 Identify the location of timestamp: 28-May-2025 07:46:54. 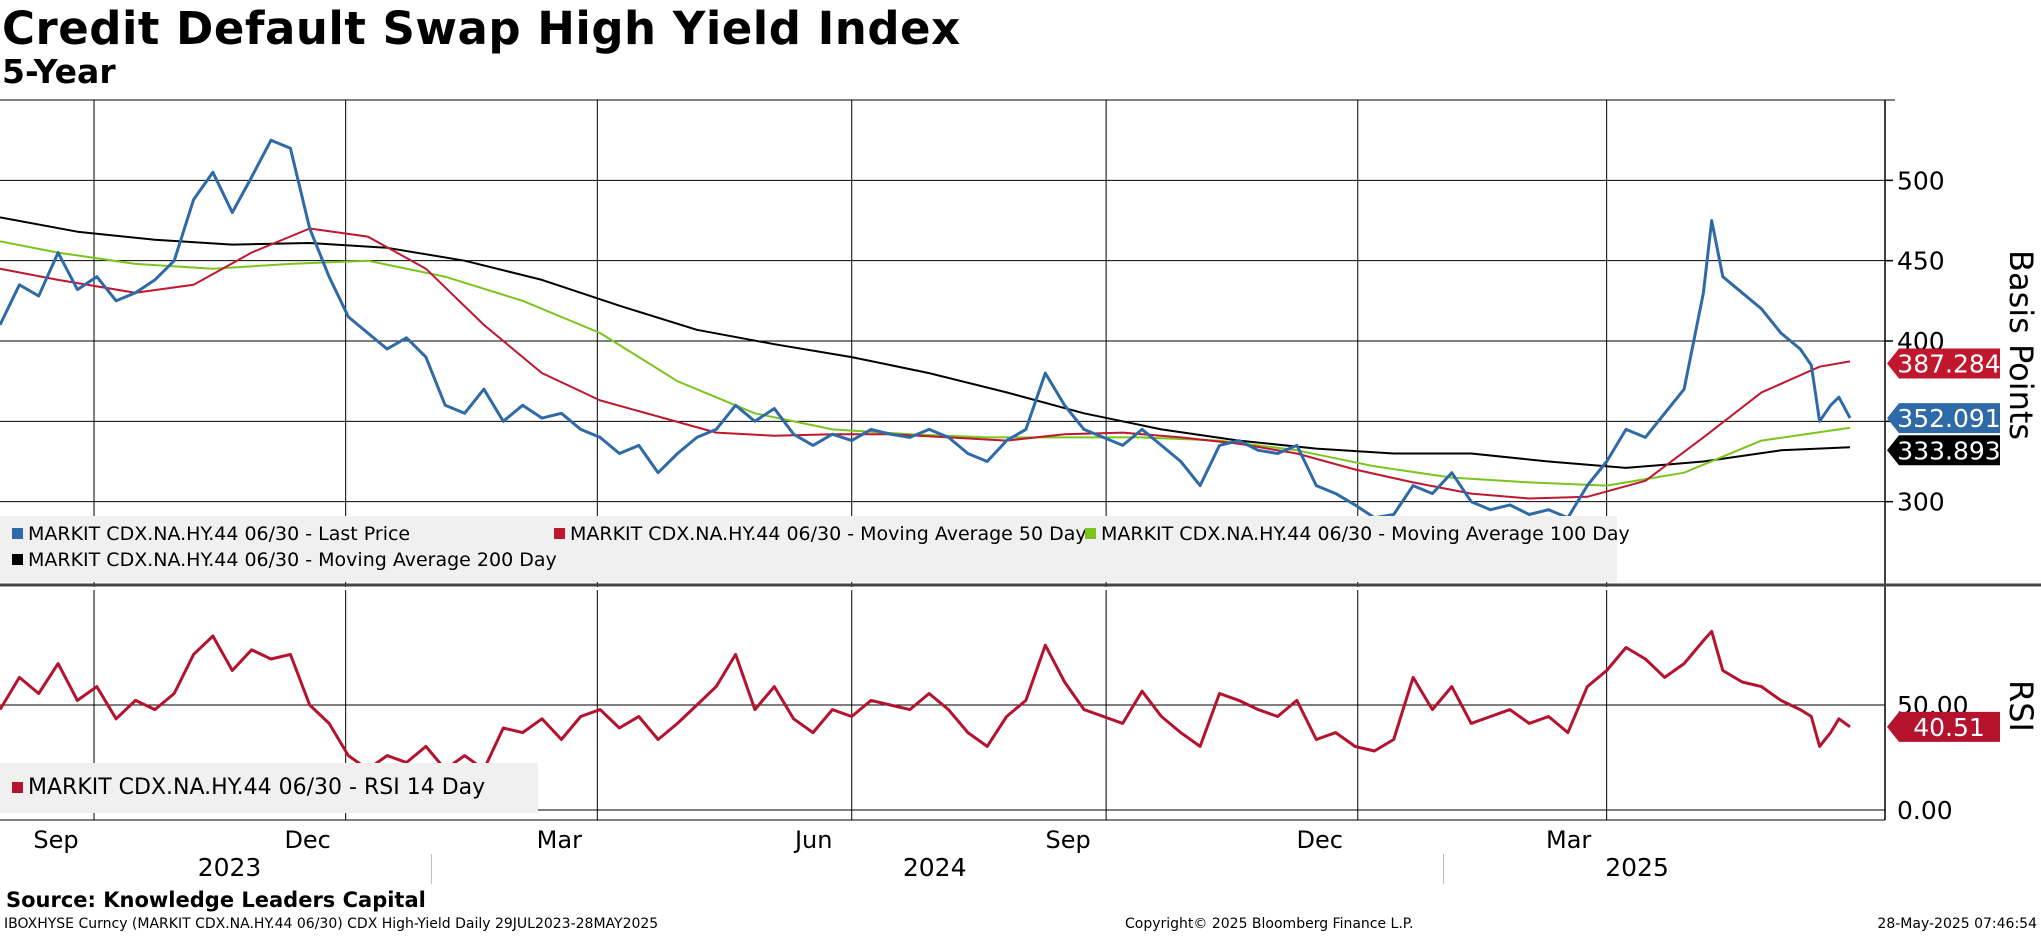
(1957, 924).